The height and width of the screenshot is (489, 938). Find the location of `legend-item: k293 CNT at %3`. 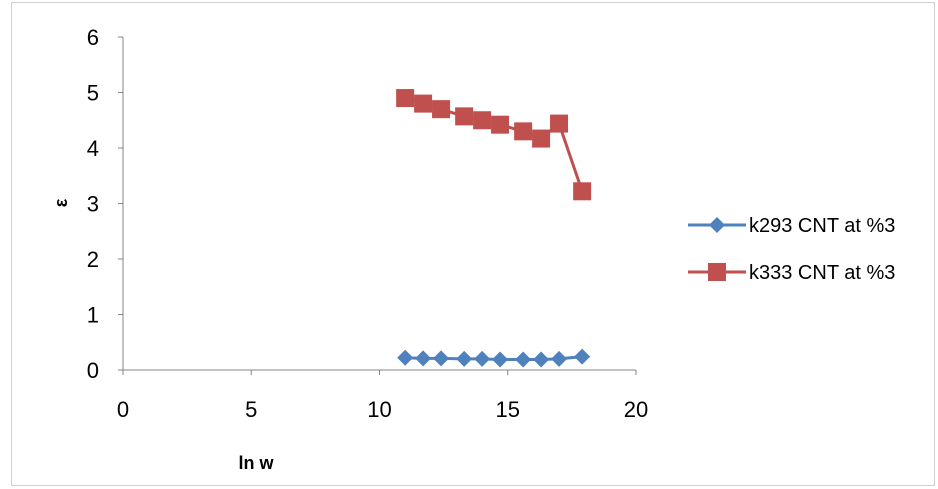

legend-item: k293 CNT at %3 is located at coordinates (791, 226).